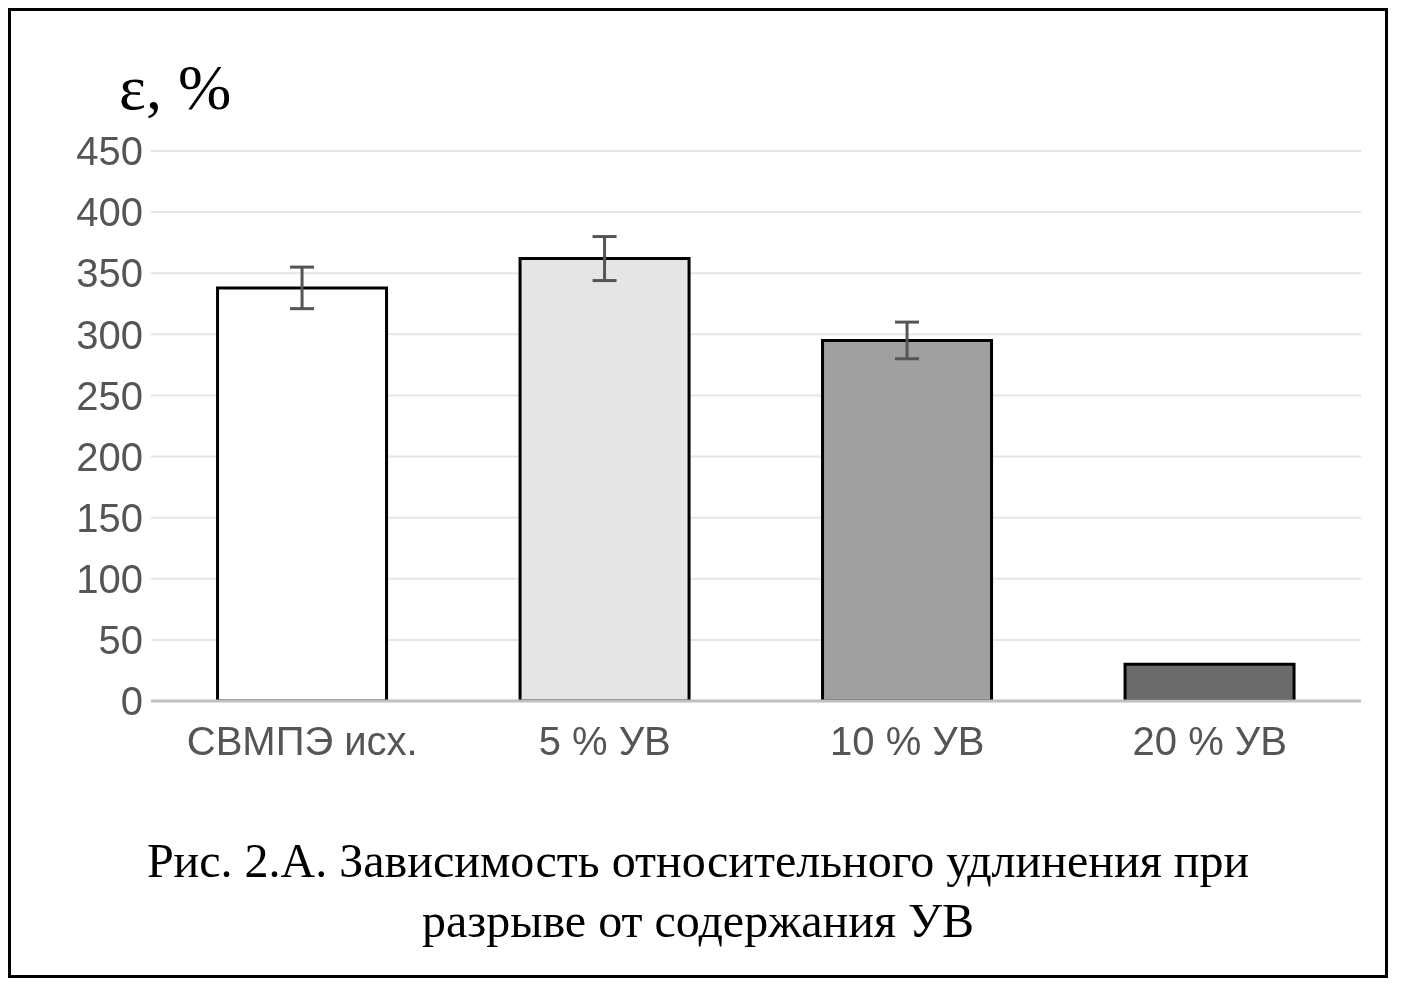 Image resolution: width=1404 pixels, height=988 pixels. What do you see at coordinates (907, 741) in the screenshot?
I see `x-tick-label: 10 % УВ` at bounding box center [907, 741].